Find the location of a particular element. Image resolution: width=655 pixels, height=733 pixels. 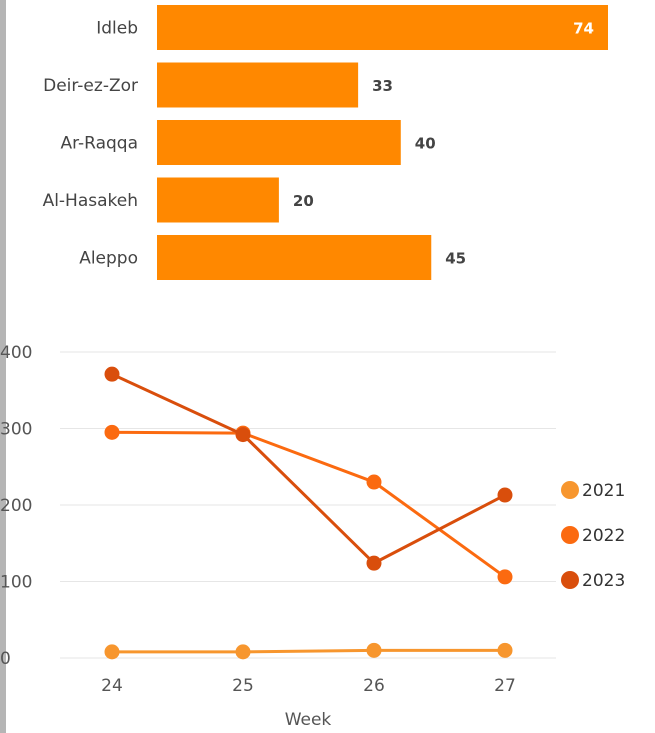

x-tick-label: 27 is located at coordinates (505, 686).